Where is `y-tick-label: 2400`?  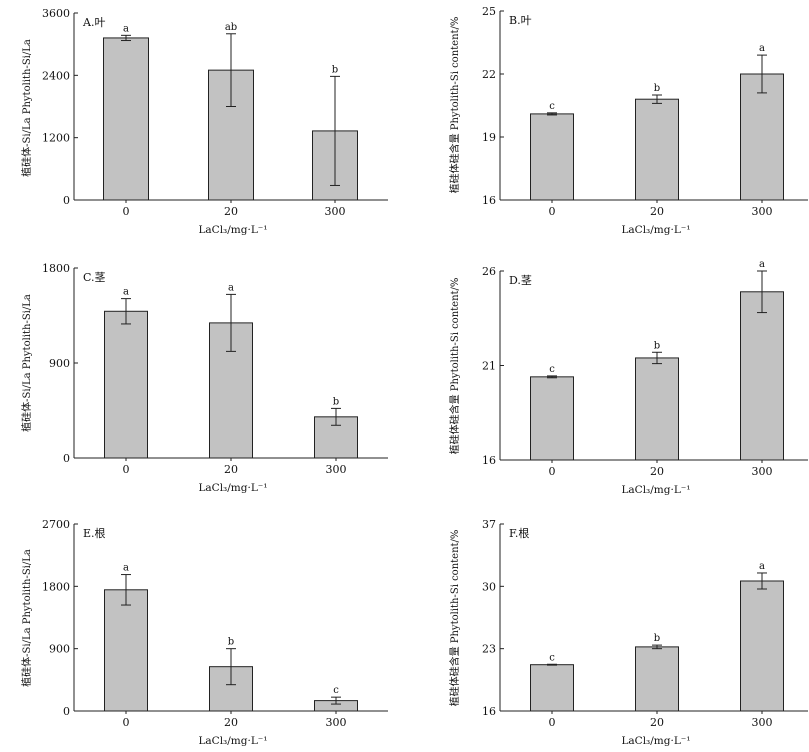
y-tick-label: 2400 is located at coordinates (56, 75).